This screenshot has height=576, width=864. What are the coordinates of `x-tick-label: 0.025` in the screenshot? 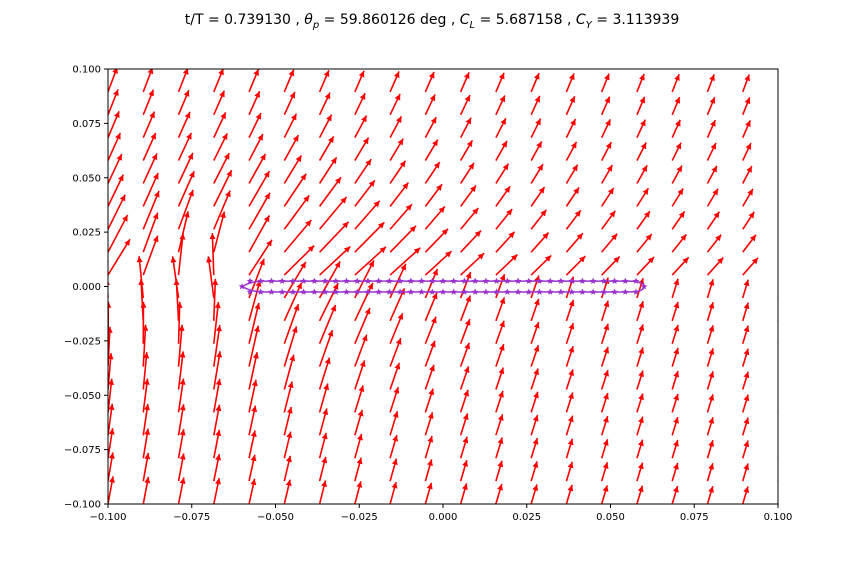 It's located at (526, 517).